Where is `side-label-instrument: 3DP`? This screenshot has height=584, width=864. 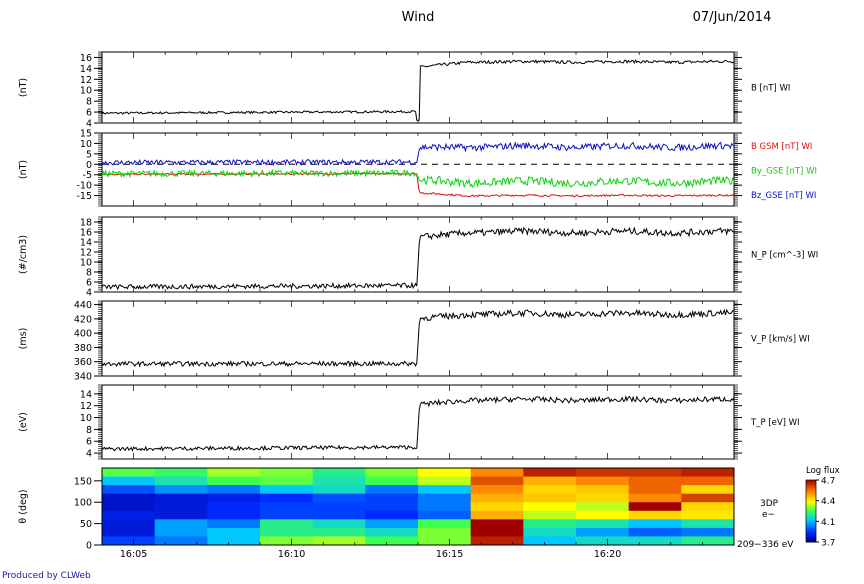 side-label-instrument: 3DP is located at coordinates (769, 504).